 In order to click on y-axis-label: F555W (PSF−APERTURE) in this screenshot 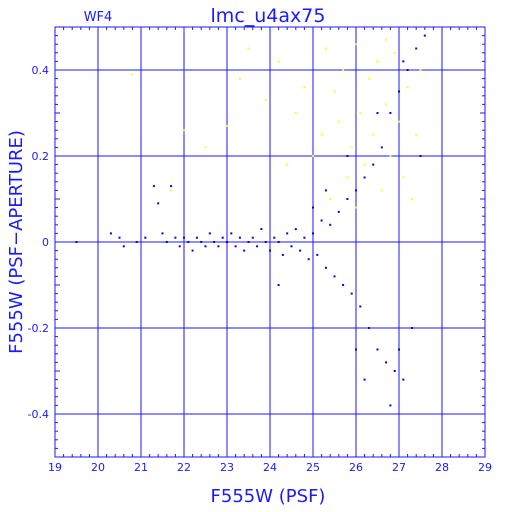, I will do `click(16, 242)`.